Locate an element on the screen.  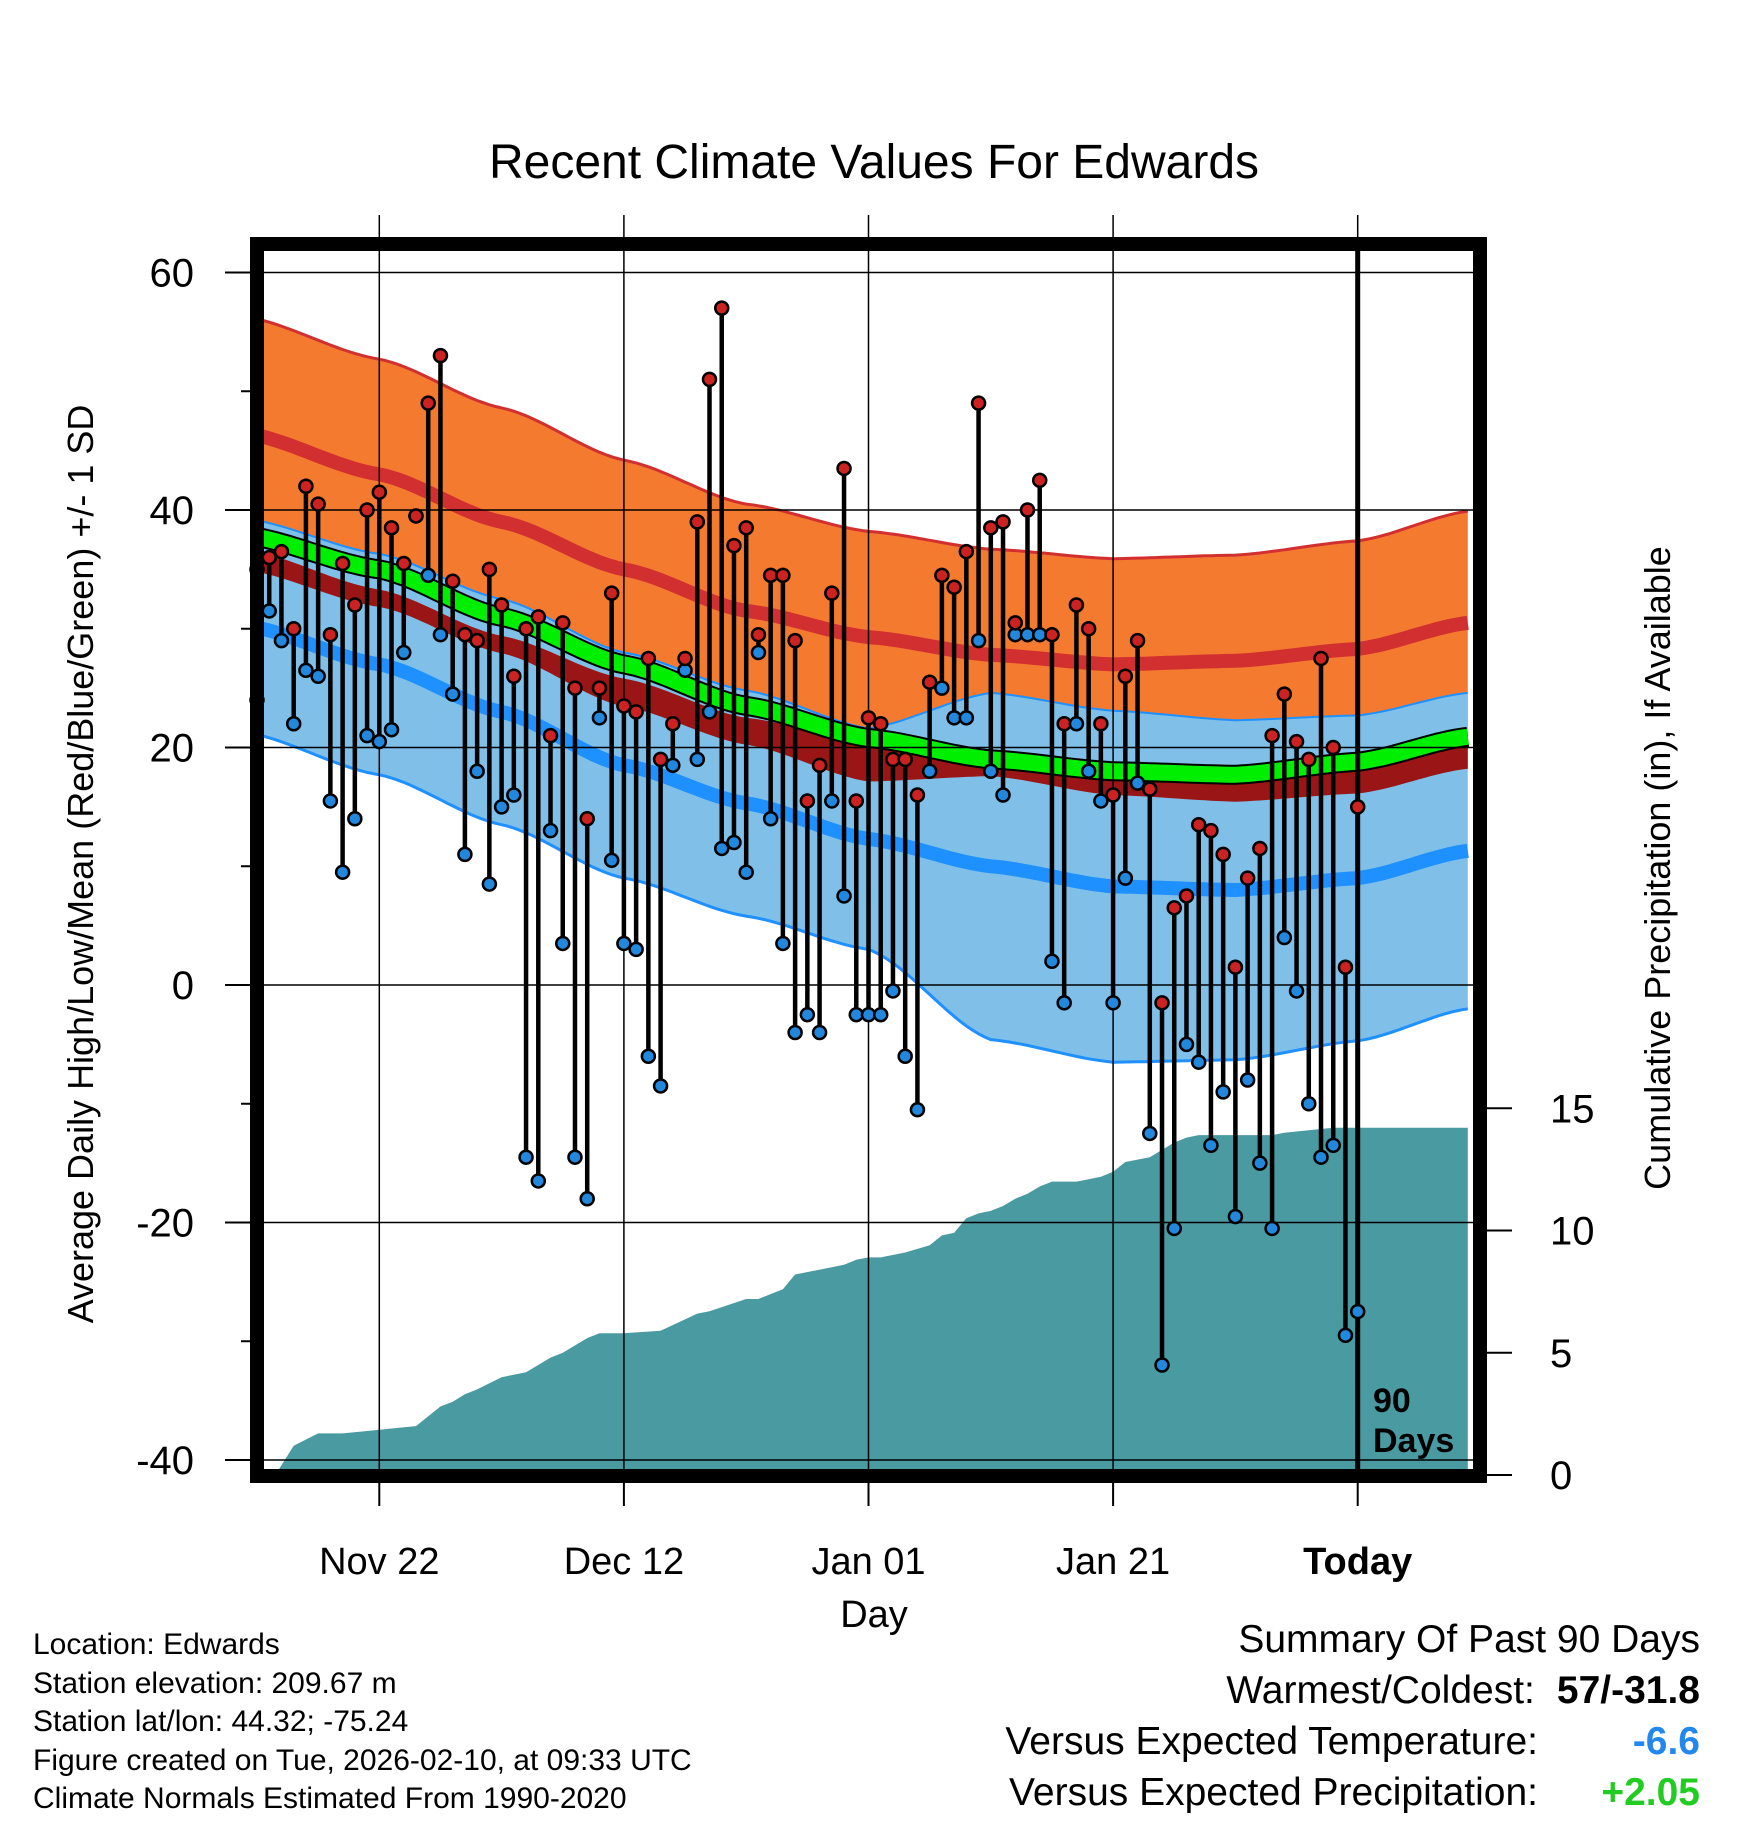
normal-mean-line is located at coordinates (863, 655).